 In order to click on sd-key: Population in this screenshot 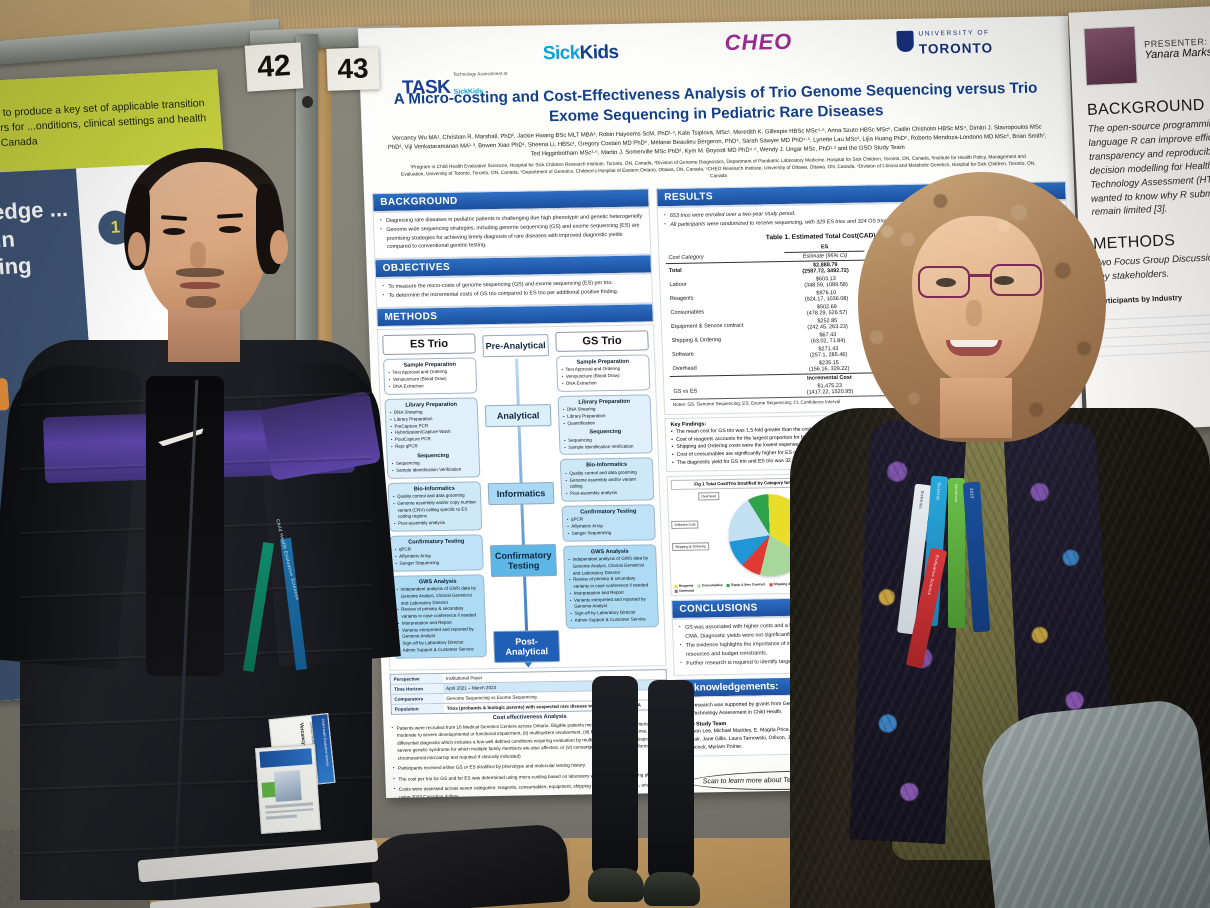, I will do `click(418, 708)`.